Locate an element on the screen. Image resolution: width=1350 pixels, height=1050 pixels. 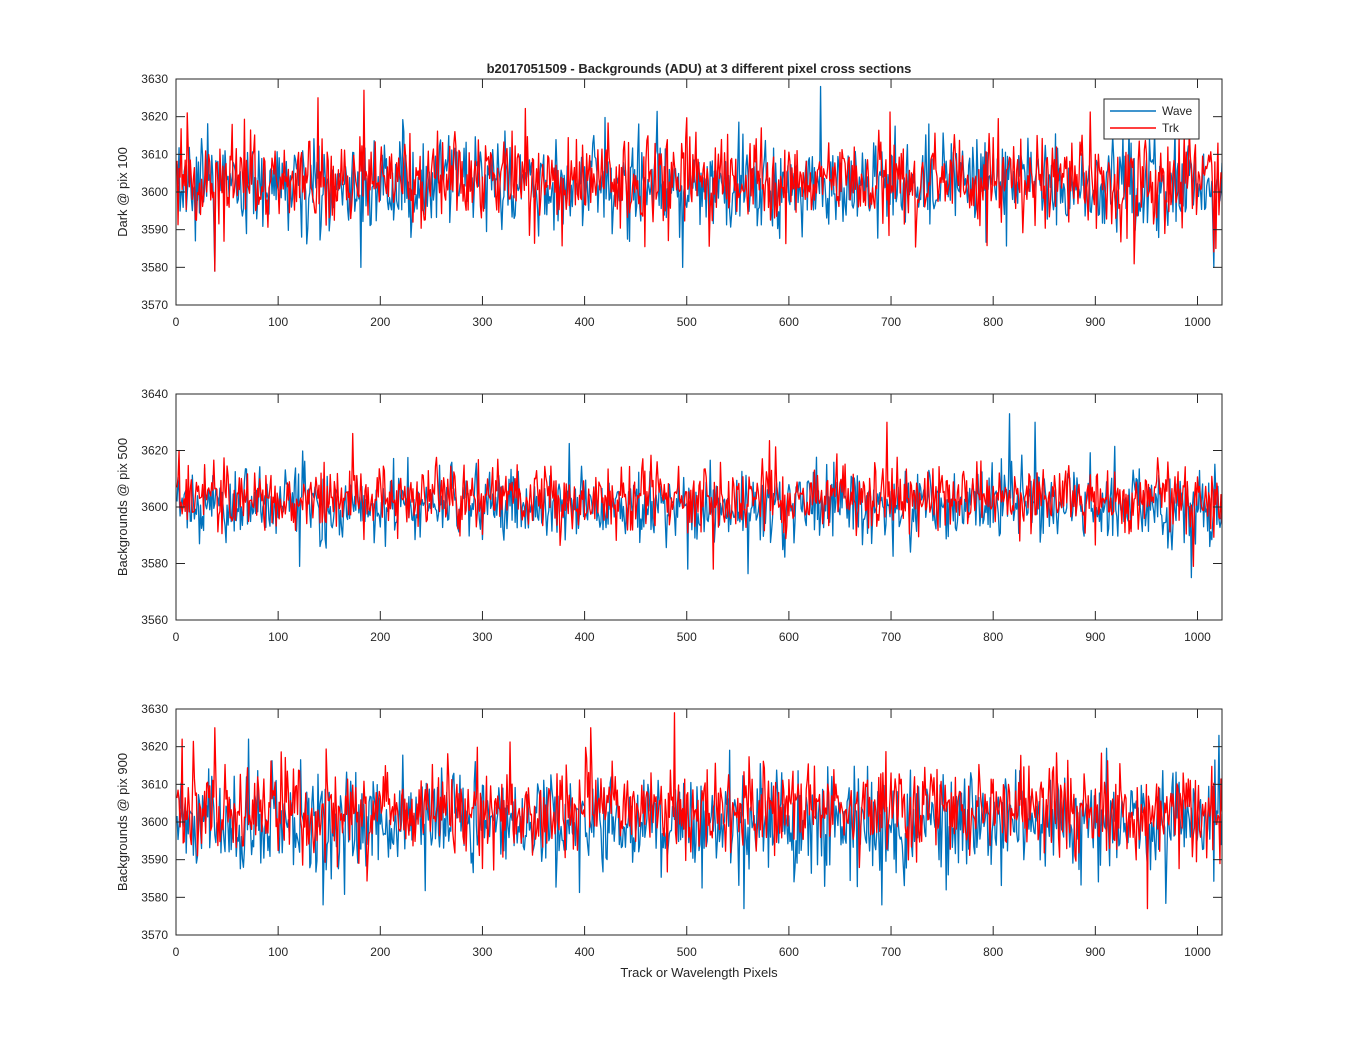
y-tick-label: 3560 is located at coordinates (154, 620).